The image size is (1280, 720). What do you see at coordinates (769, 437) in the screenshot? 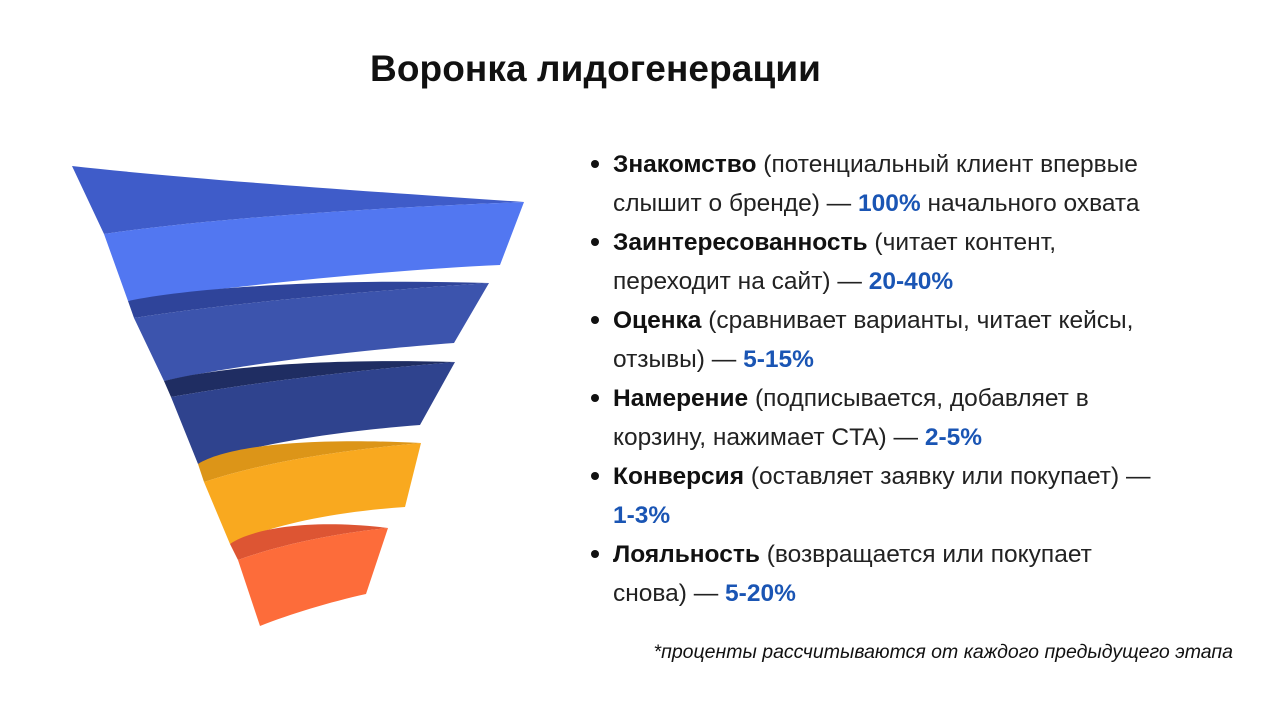
I see `stage-description-cont: корзину, нажимает CTA) —` at bounding box center [769, 437].